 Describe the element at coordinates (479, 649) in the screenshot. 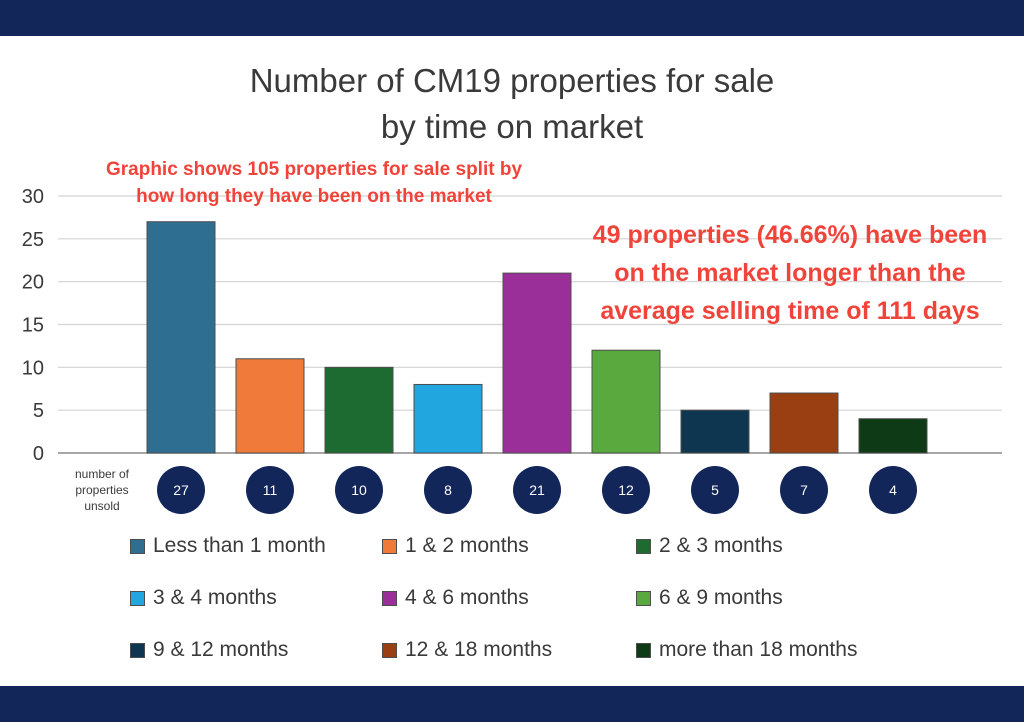

I see `legend-label: 12 & 18 months` at that location.